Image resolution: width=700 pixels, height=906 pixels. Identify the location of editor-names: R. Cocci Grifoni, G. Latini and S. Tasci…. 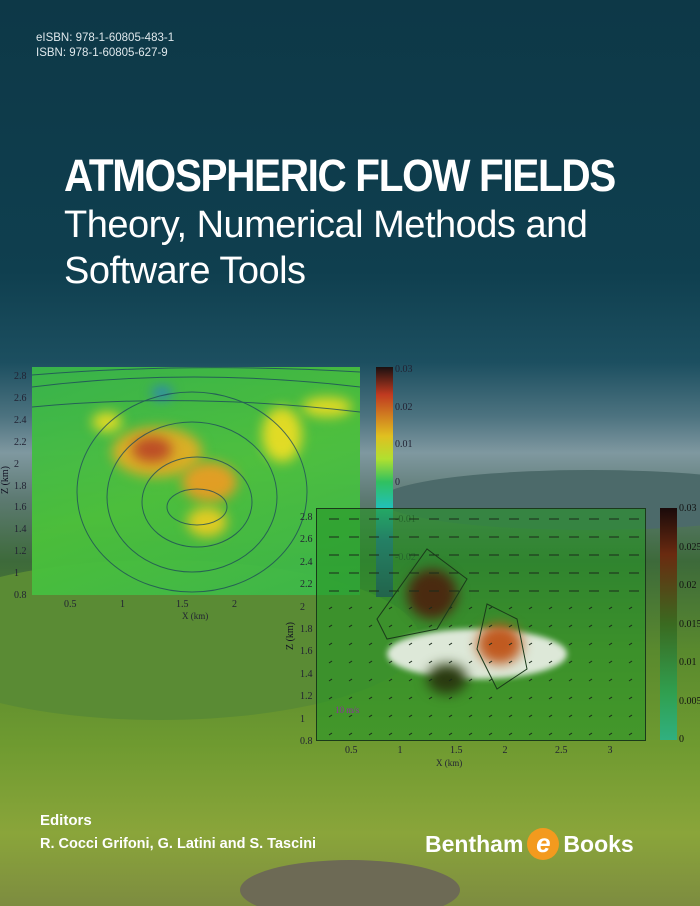
(178, 844).